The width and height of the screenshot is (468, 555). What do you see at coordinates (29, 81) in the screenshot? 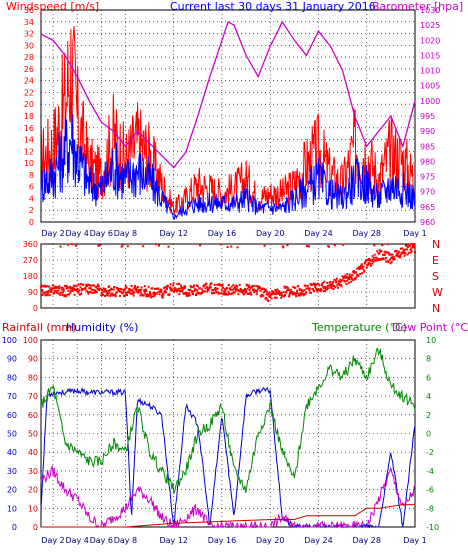
I see `windspeed-tick-label: 24` at bounding box center [29, 81].